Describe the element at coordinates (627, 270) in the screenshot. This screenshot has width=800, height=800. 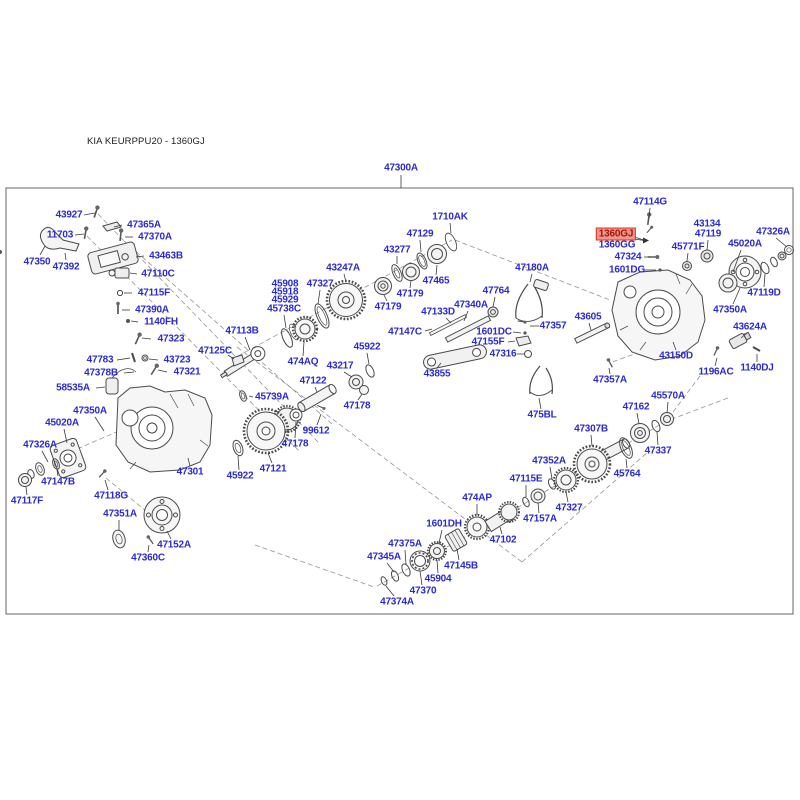
I see `part-label-1601dg: 1601DG` at that location.